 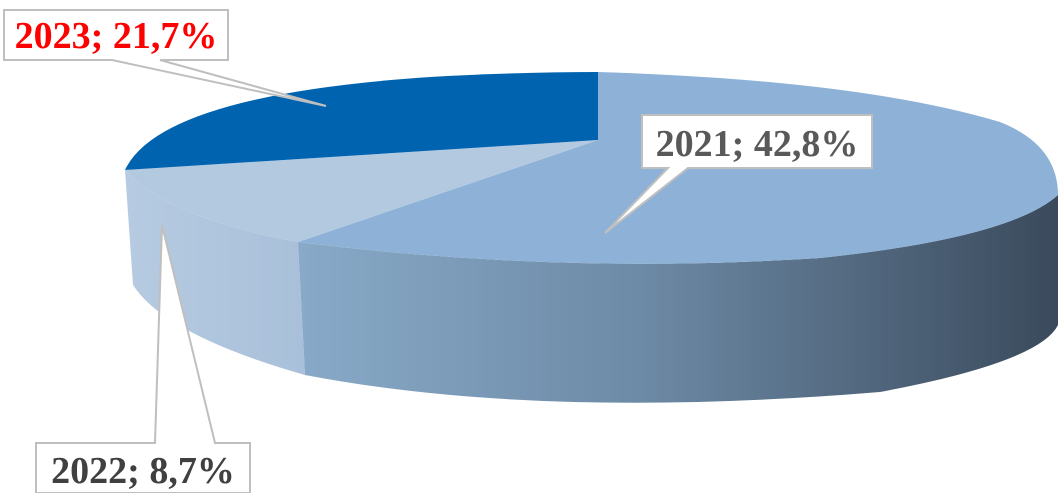 What do you see at coordinates (116, 36) in the screenshot?
I see `label-text-2023: 2023; 21,7%` at bounding box center [116, 36].